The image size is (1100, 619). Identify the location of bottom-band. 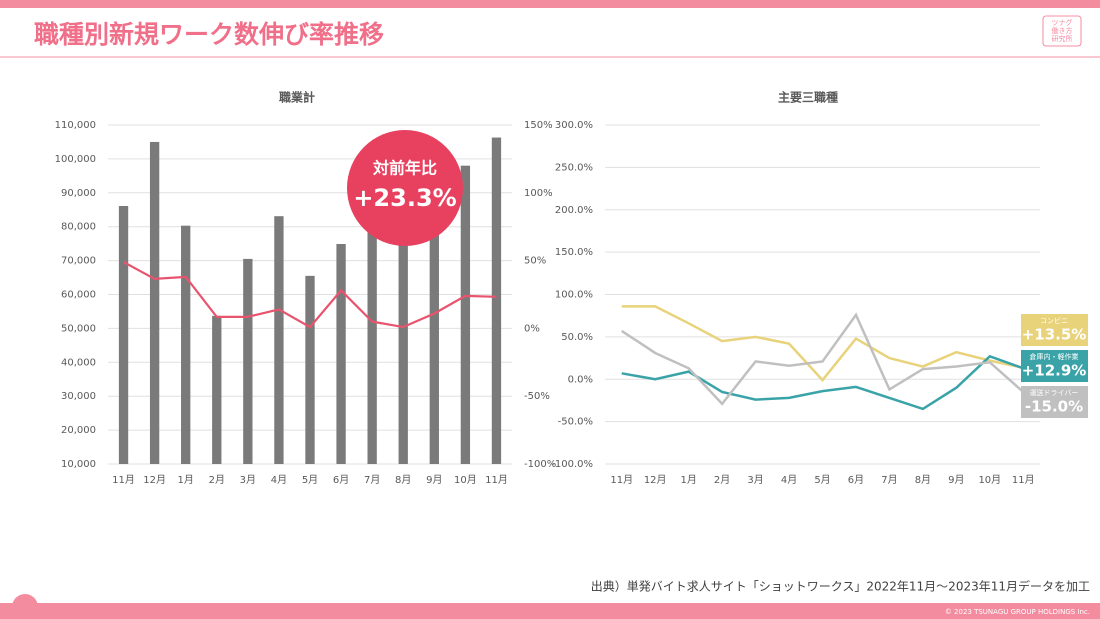
(550, 611).